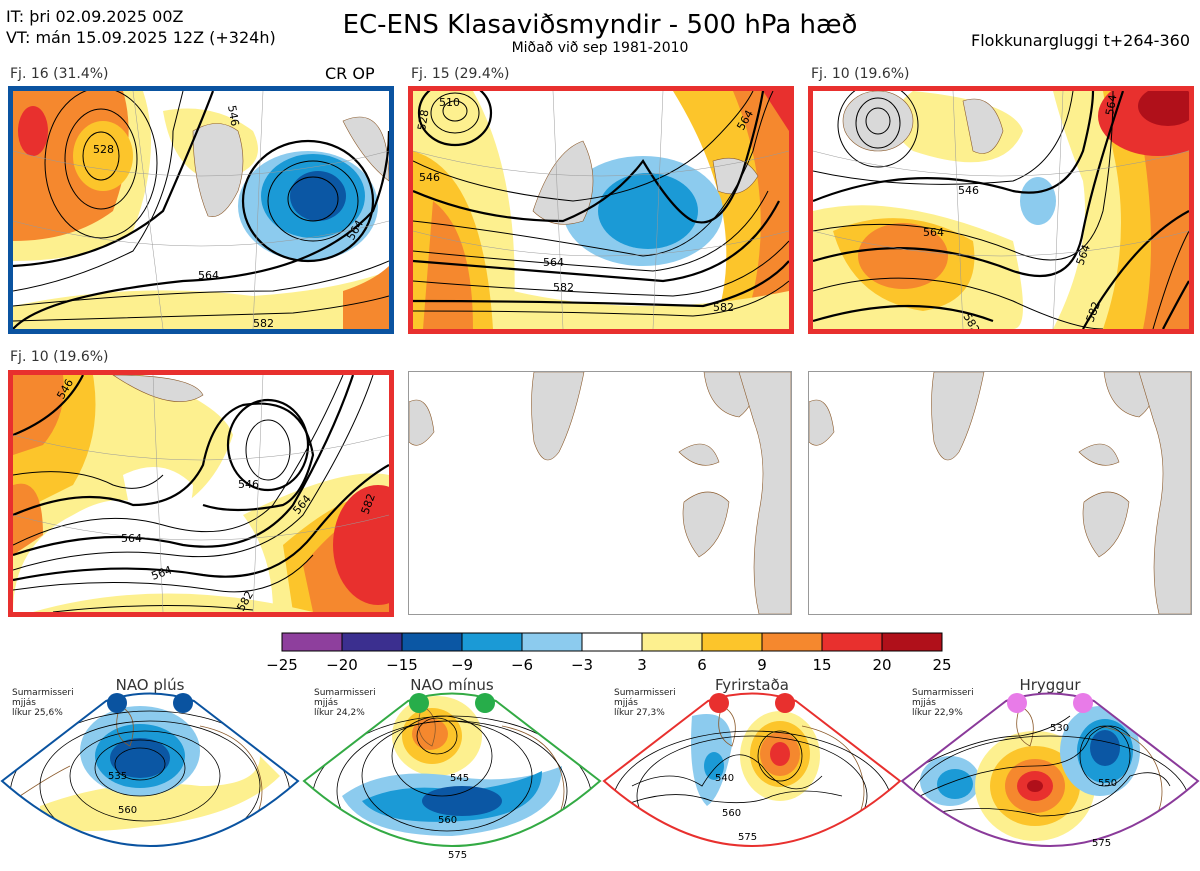 This screenshot has height=871, width=1200. I want to click on regime-title: Fyrirstaða, so click(752, 685).